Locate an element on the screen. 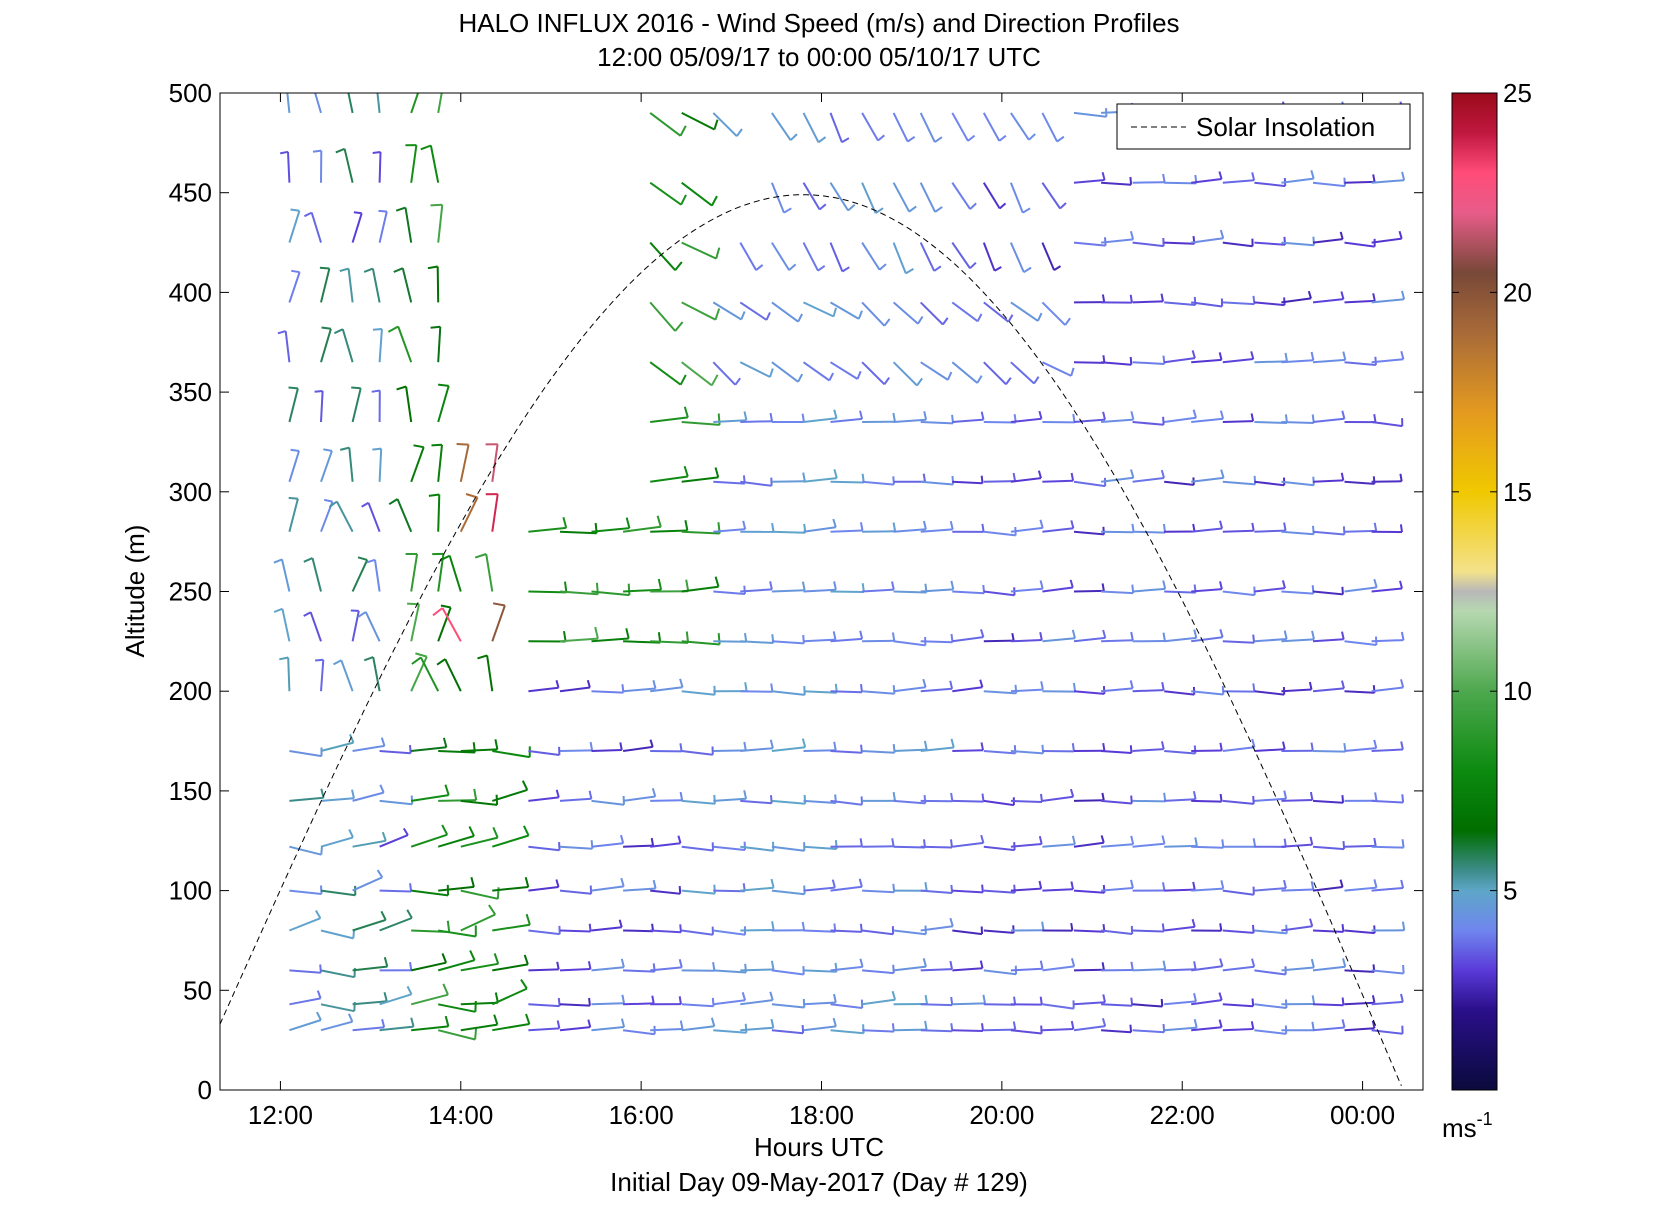 This screenshot has height=1216, width=1679. colorbar-tick-label: 15 is located at coordinates (1517, 492).